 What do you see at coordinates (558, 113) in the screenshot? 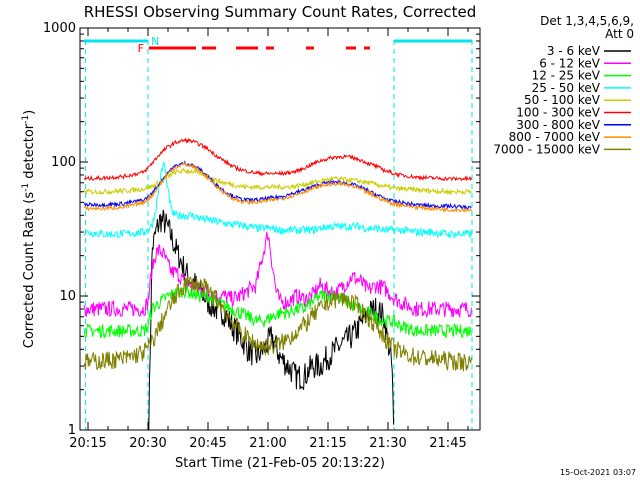
I see `legend-label: 100 - 300 keV` at bounding box center [558, 113].